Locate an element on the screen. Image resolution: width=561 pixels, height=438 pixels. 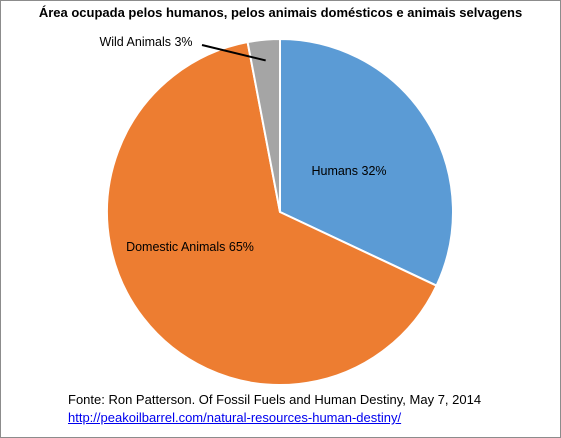
data-label-domestic-animals: Domestic Animals 65% is located at coordinates (190, 247).